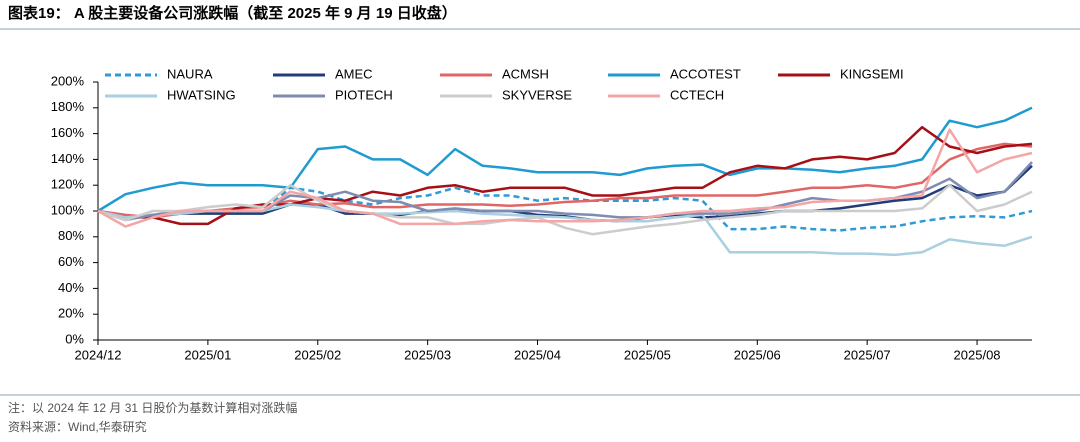 The height and width of the screenshot is (442, 1080). Describe the element at coordinates (427, 354) in the screenshot. I see `x-tick-label: 2025/03` at that location.